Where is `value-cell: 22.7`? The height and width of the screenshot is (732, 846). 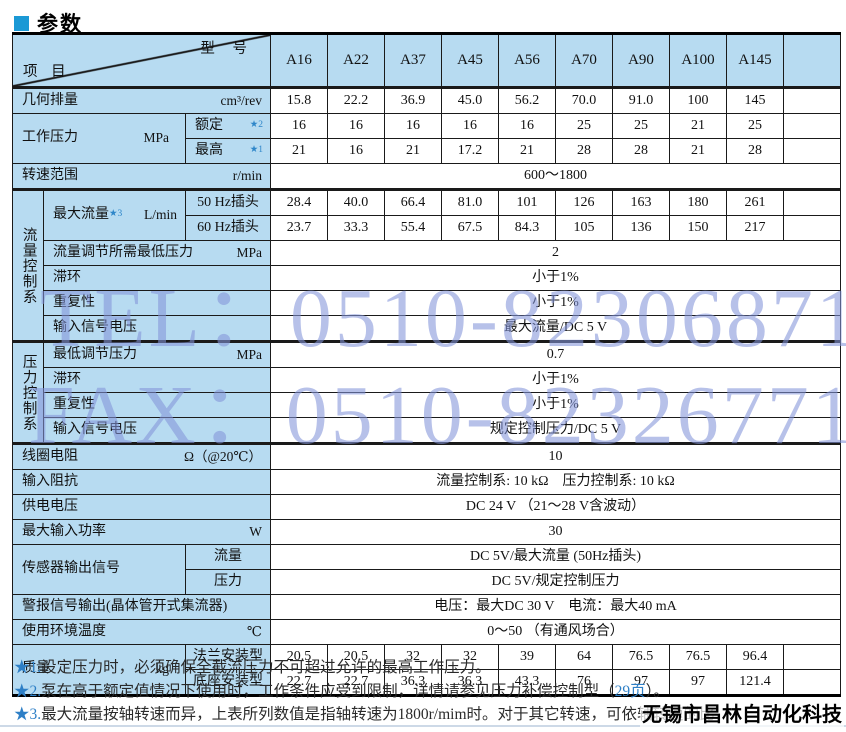 value-cell: 22.7 is located at coordinates (356, 682).